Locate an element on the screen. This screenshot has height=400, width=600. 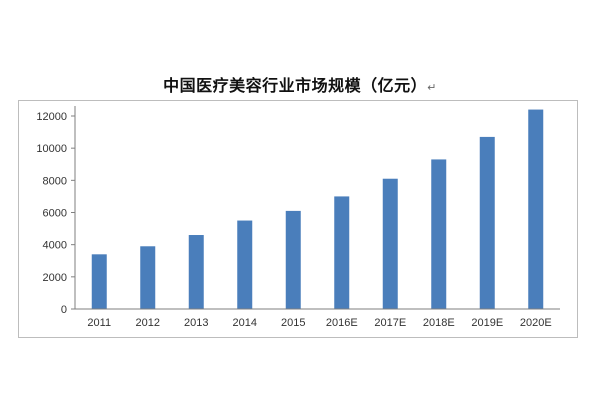
y-tick-label: 0 is located at coordinates (64, 310).